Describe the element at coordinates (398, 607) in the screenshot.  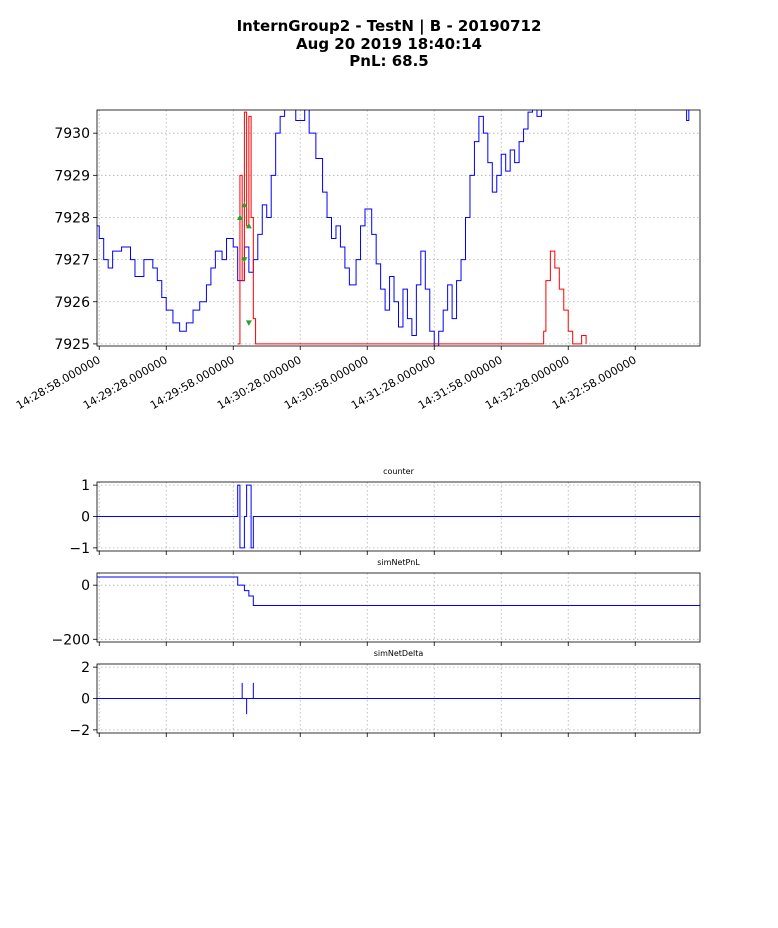
I see `axes-frame` at that location.